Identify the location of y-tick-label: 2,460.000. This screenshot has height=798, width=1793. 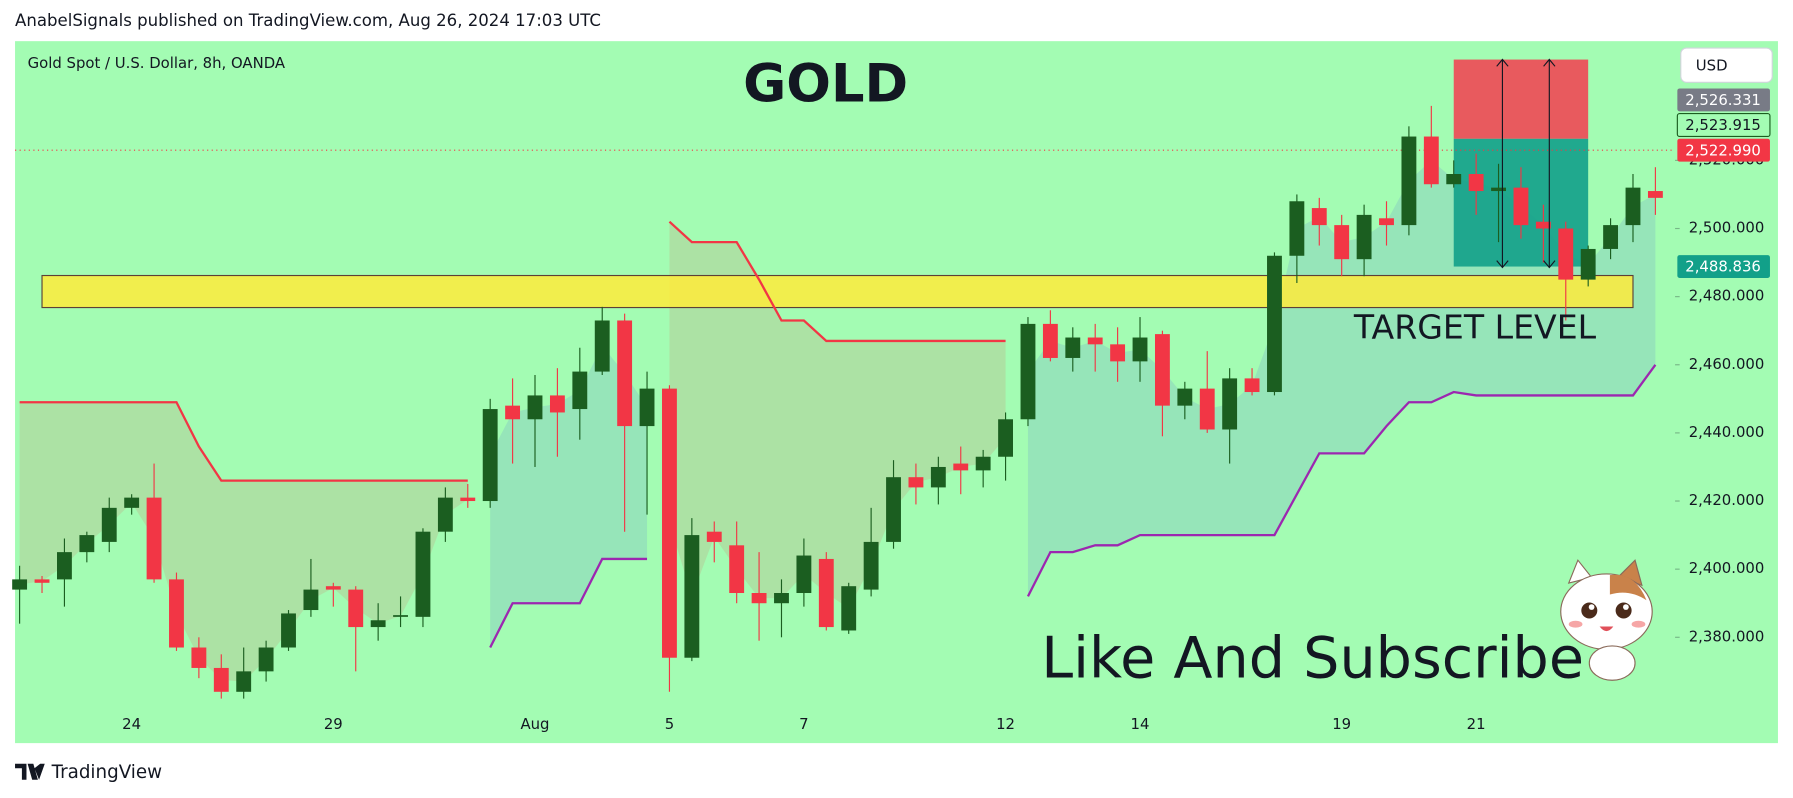
(1727, 364).